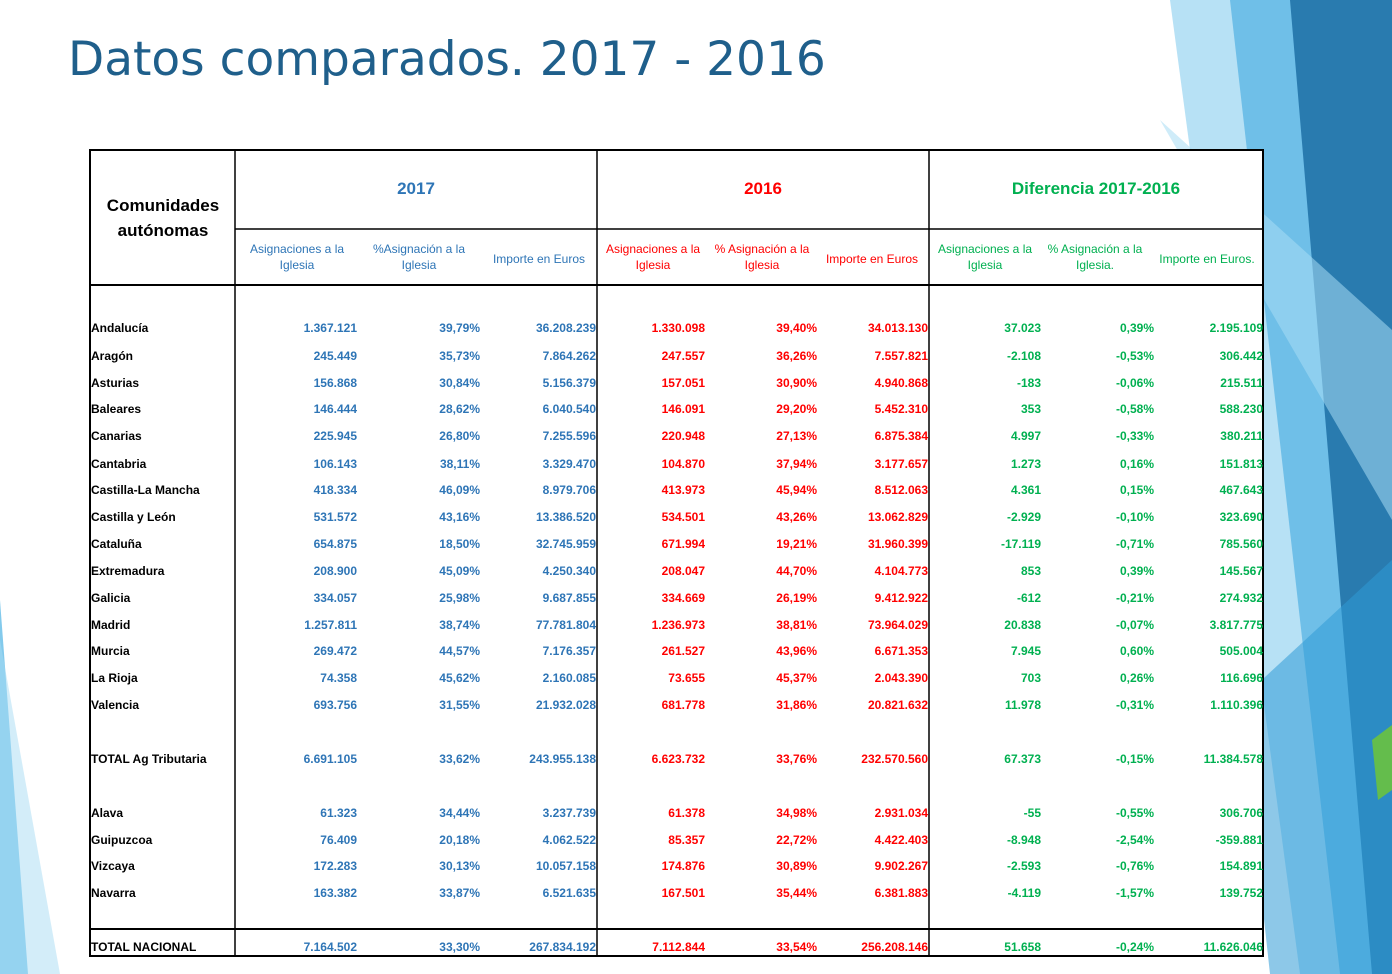  I want to click on cell-importe-diff: 145.567, so click(1241, 571).